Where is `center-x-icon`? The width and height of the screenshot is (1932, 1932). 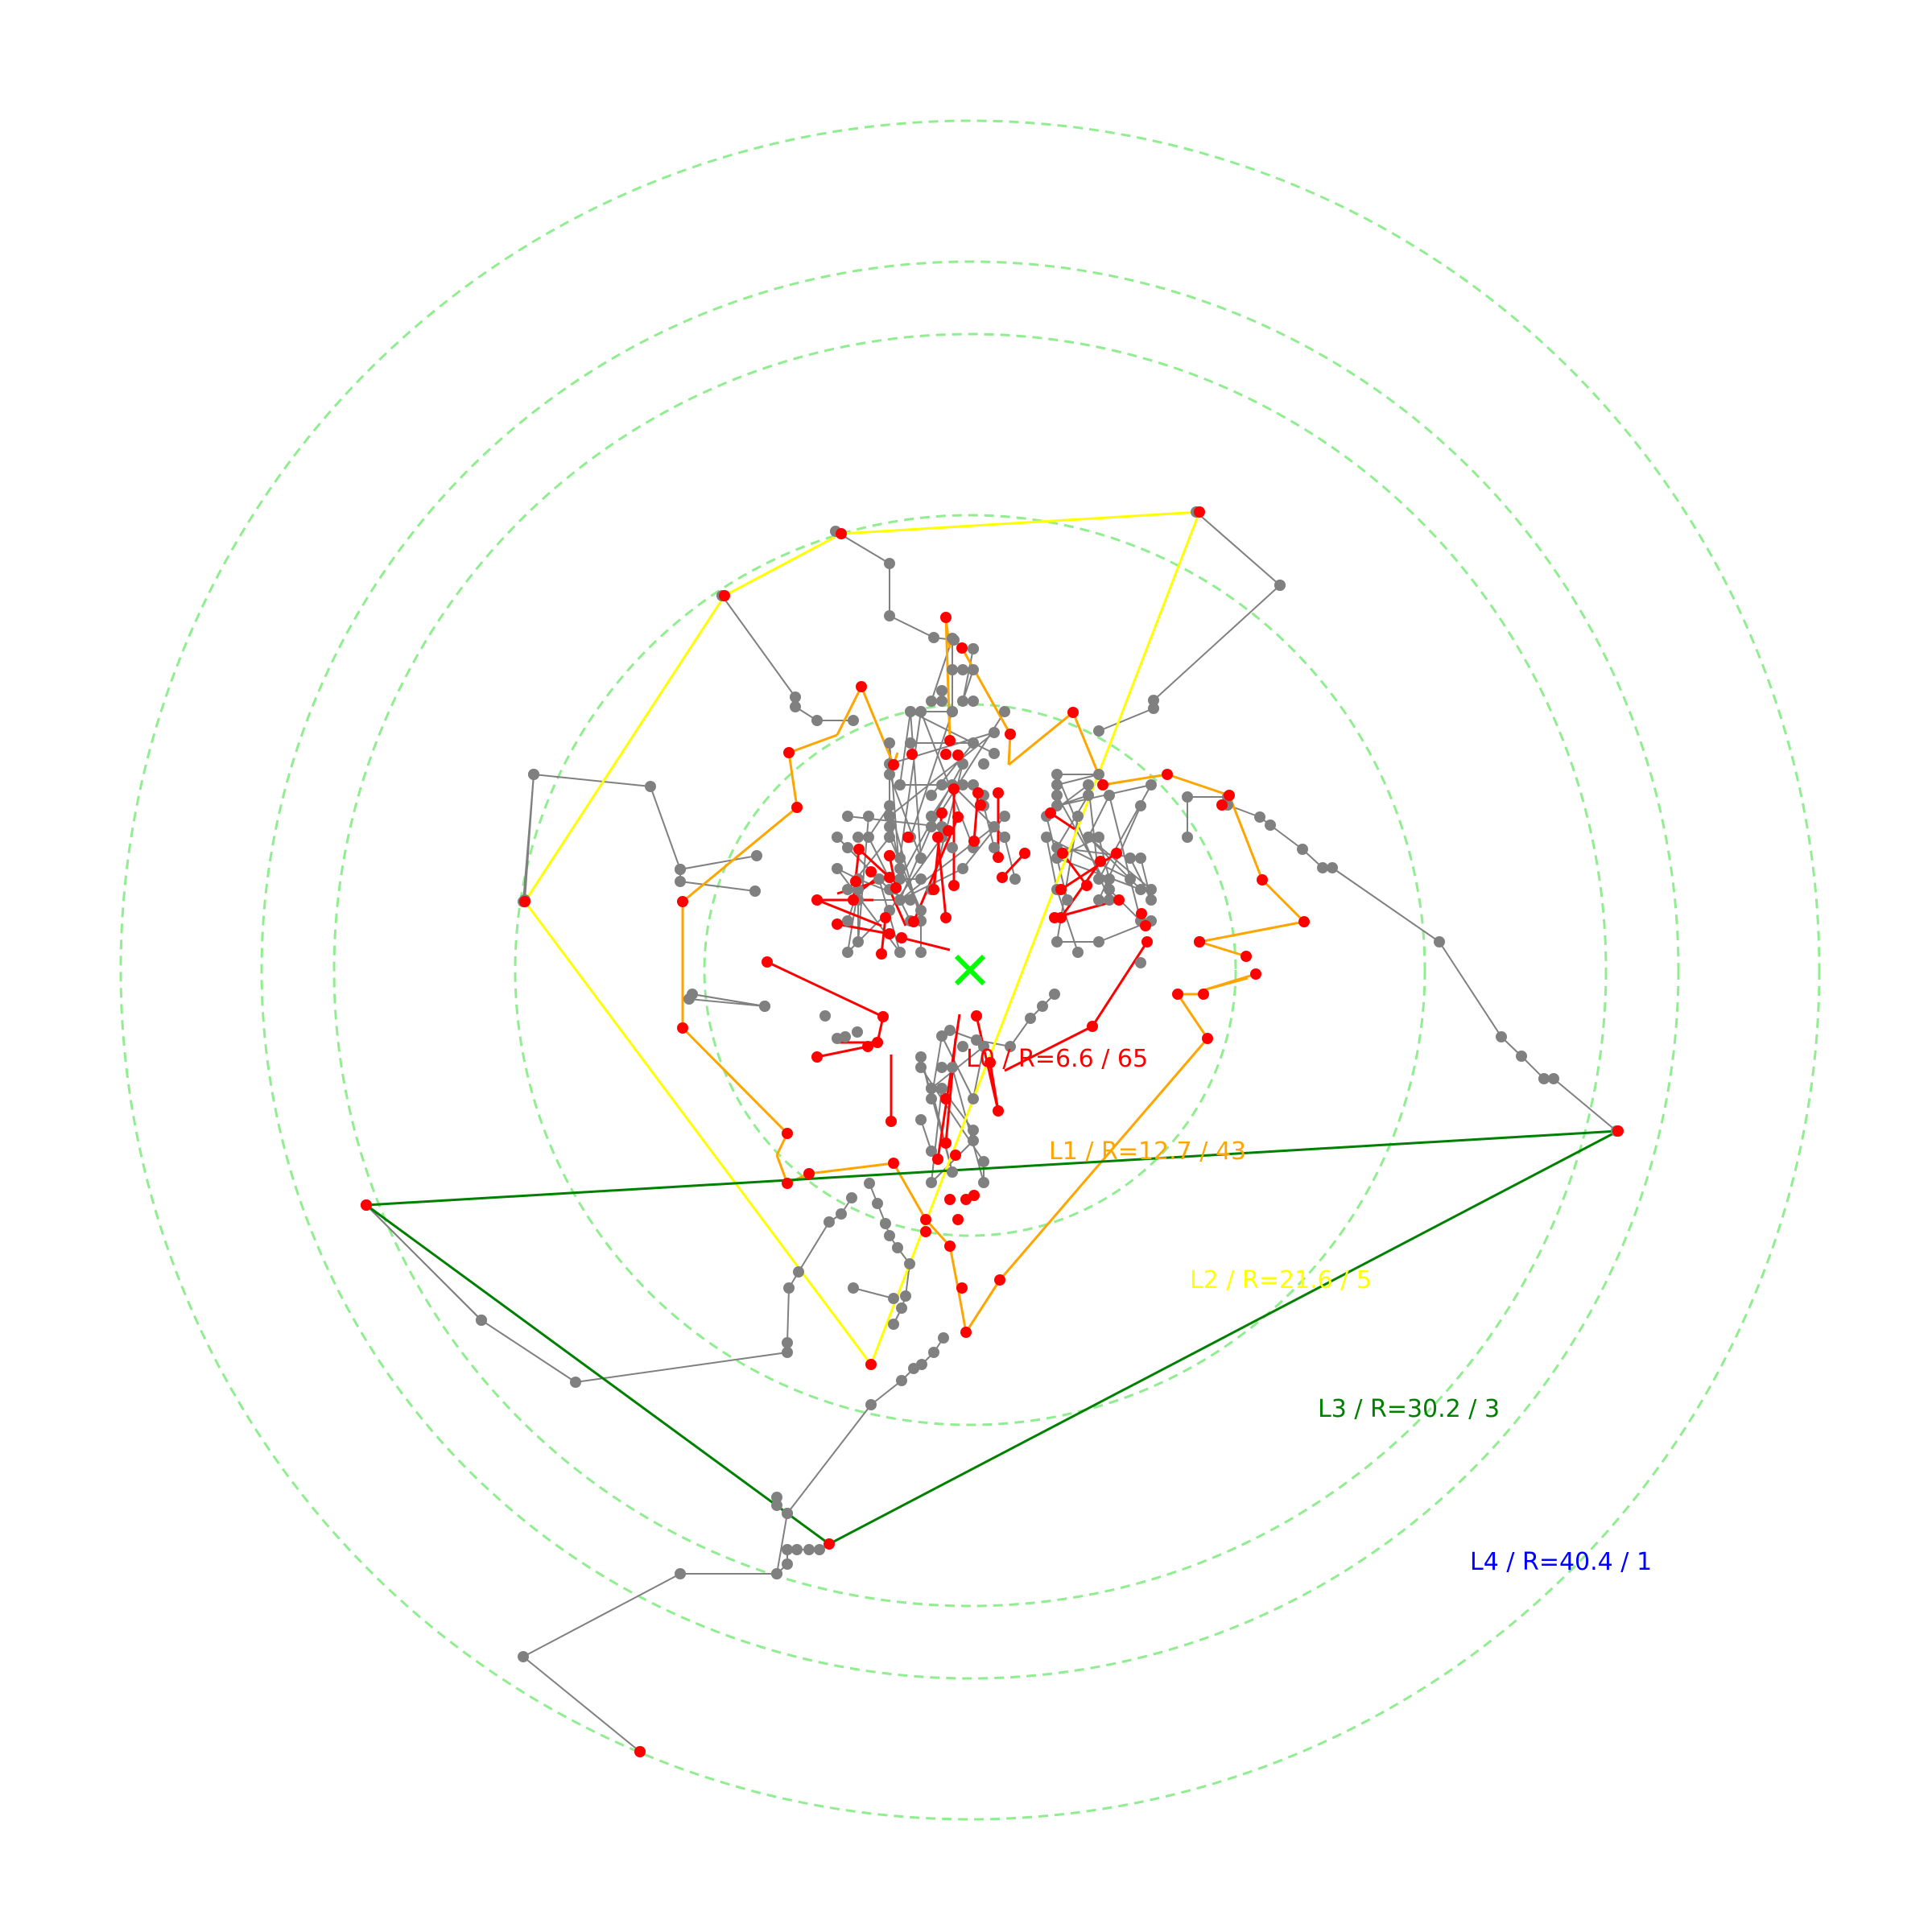
center-x-icon is located at coordinates (970, 970).